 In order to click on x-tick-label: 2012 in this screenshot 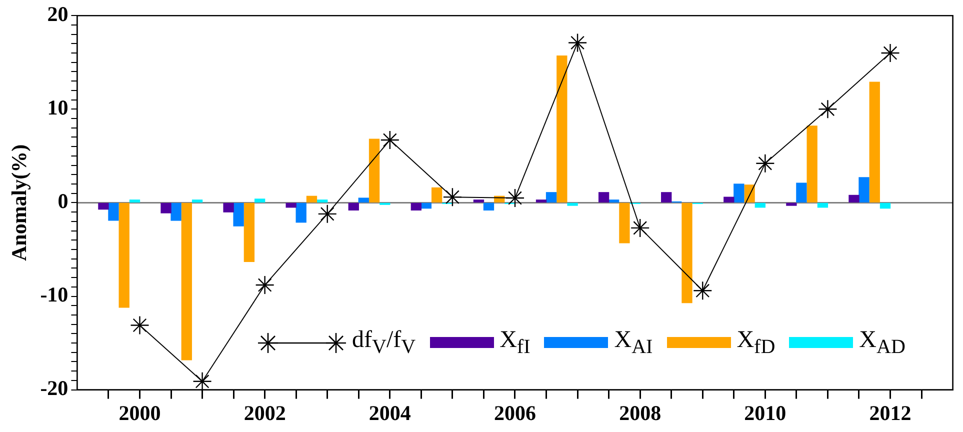, I will do `click(890, 412)`.